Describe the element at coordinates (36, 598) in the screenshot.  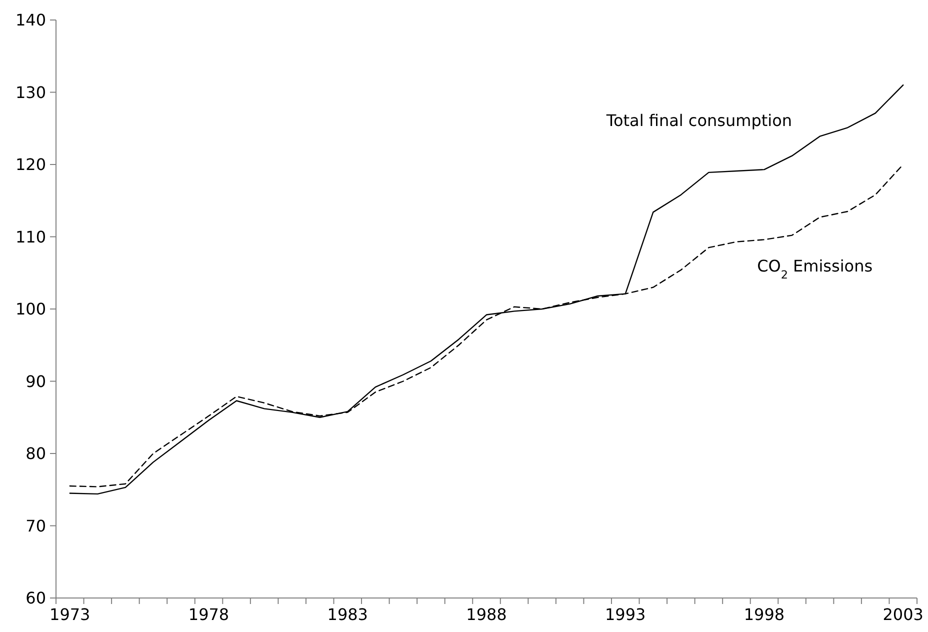
I see `y-tick-label: 60` at that location.